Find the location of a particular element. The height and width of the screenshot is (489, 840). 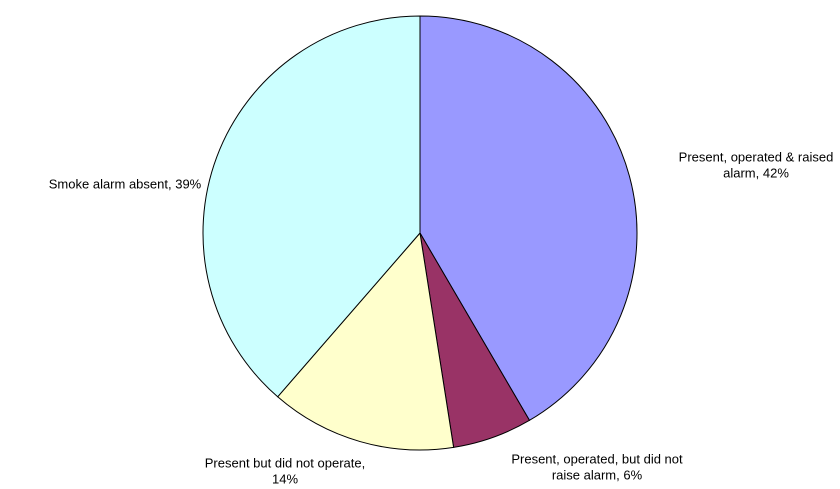

slice-label: Smoke alarm absent, 39% is located at coordinates (125, 183).